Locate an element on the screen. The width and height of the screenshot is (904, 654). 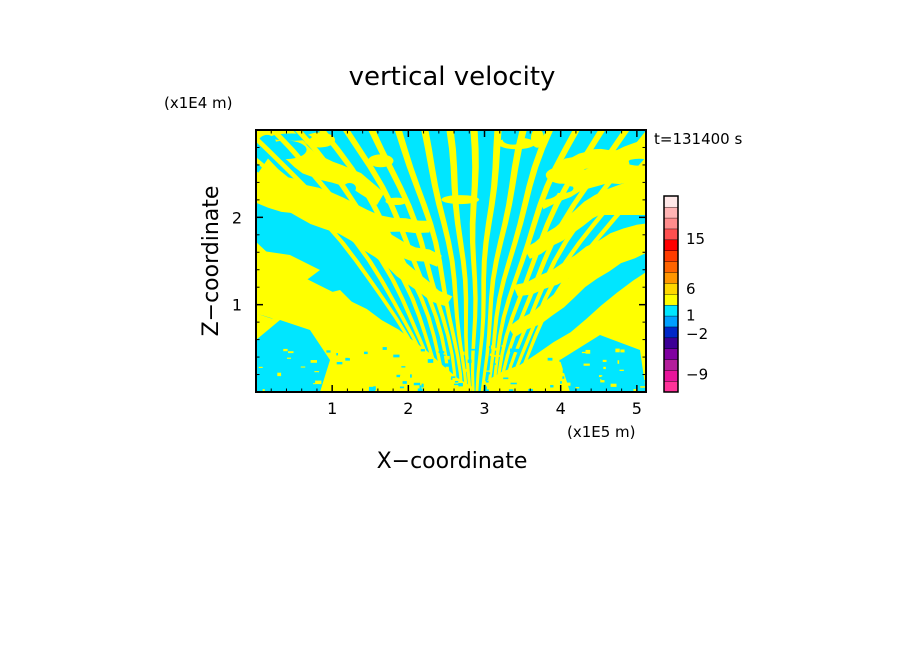
x-tick-label: 4 is located at coordinates (561, 408).